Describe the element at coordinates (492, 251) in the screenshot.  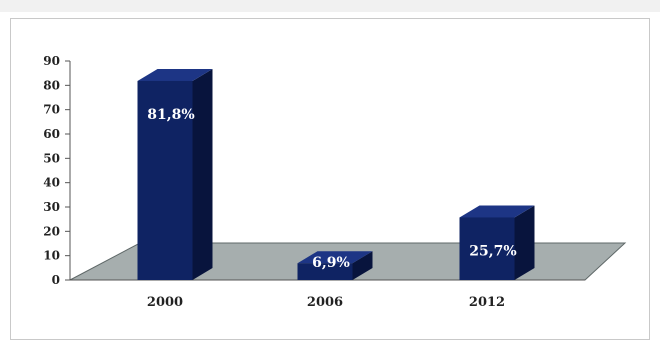
I see `data-label: 25,7%` at that location.